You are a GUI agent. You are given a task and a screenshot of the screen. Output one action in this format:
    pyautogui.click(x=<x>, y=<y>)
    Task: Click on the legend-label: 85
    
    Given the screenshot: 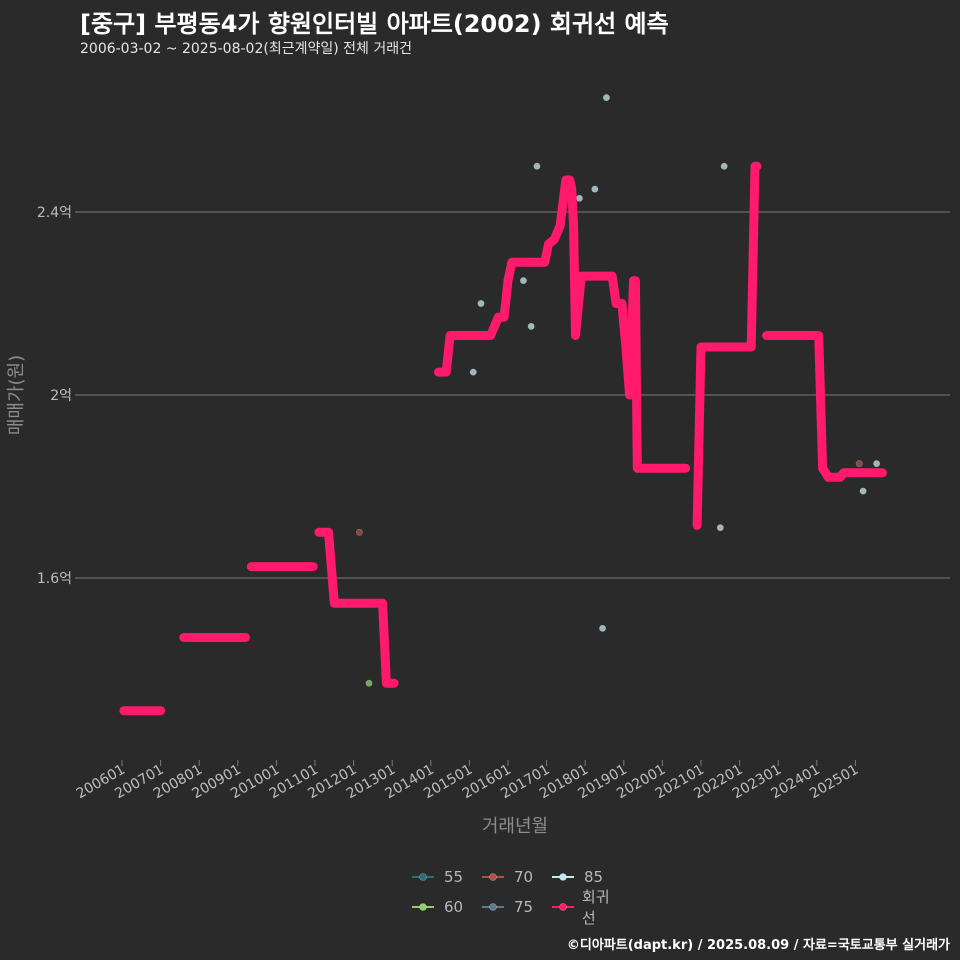 What is the action you would take?
    pyautogui.click(x=594, y=877)
    